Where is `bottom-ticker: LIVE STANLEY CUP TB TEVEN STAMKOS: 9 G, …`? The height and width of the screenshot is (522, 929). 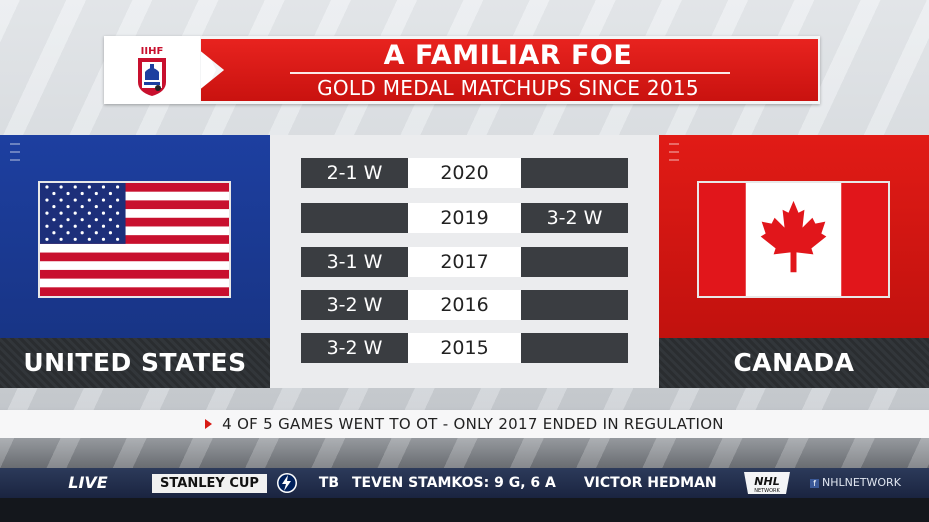
bottom-ticker: LIVE STANLEY CUP TB TEVEN STAMKOS: 9 G, … is located at coordinates (464, 483).